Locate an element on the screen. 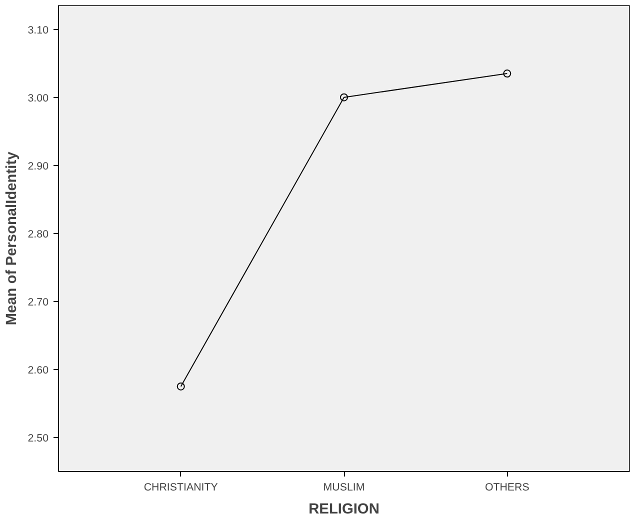 The height and width of the screenshot is (520, 634). y-tick-label: 2.80 is located at coordinates (38, 234).